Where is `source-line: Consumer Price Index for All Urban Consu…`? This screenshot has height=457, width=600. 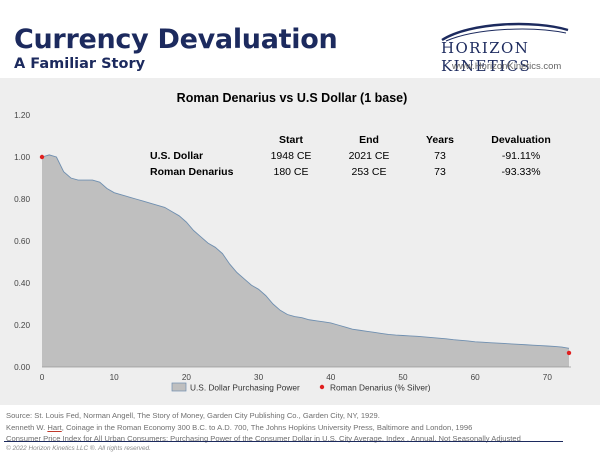 source-line: Consumer Price Index for All Urban Consu… is located at coordinates (263, 438).